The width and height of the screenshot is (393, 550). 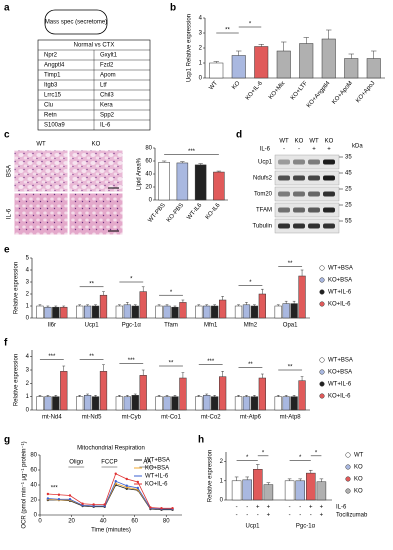 I want to click on legend-label: KO+BSA, so click(x=340, y=373).